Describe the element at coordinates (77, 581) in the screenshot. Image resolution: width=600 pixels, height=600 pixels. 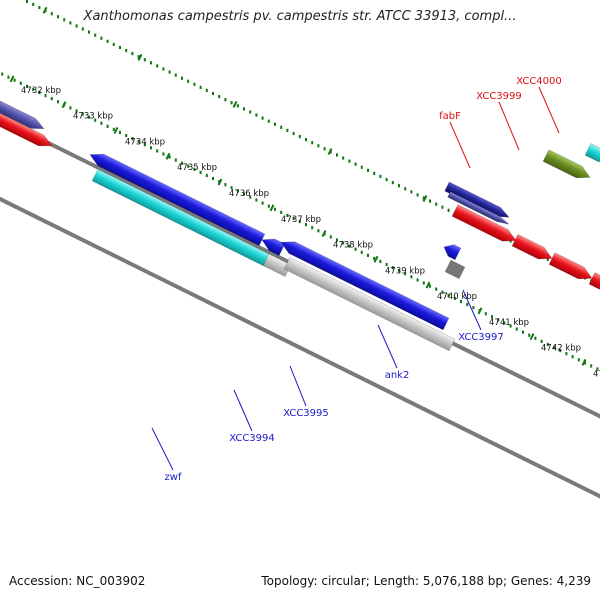
I see `accession-text: Accession: NC_003902` at that location.